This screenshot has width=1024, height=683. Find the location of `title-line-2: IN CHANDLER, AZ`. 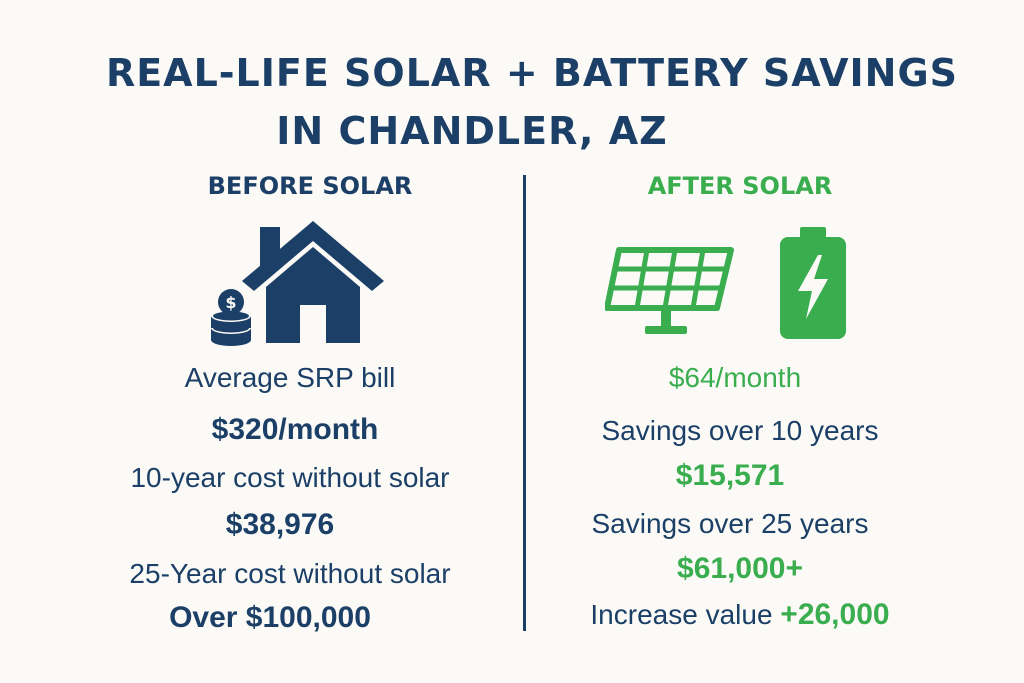

title-line-2: IN CHANDLER, AZ is located at coordinates (472, 131).